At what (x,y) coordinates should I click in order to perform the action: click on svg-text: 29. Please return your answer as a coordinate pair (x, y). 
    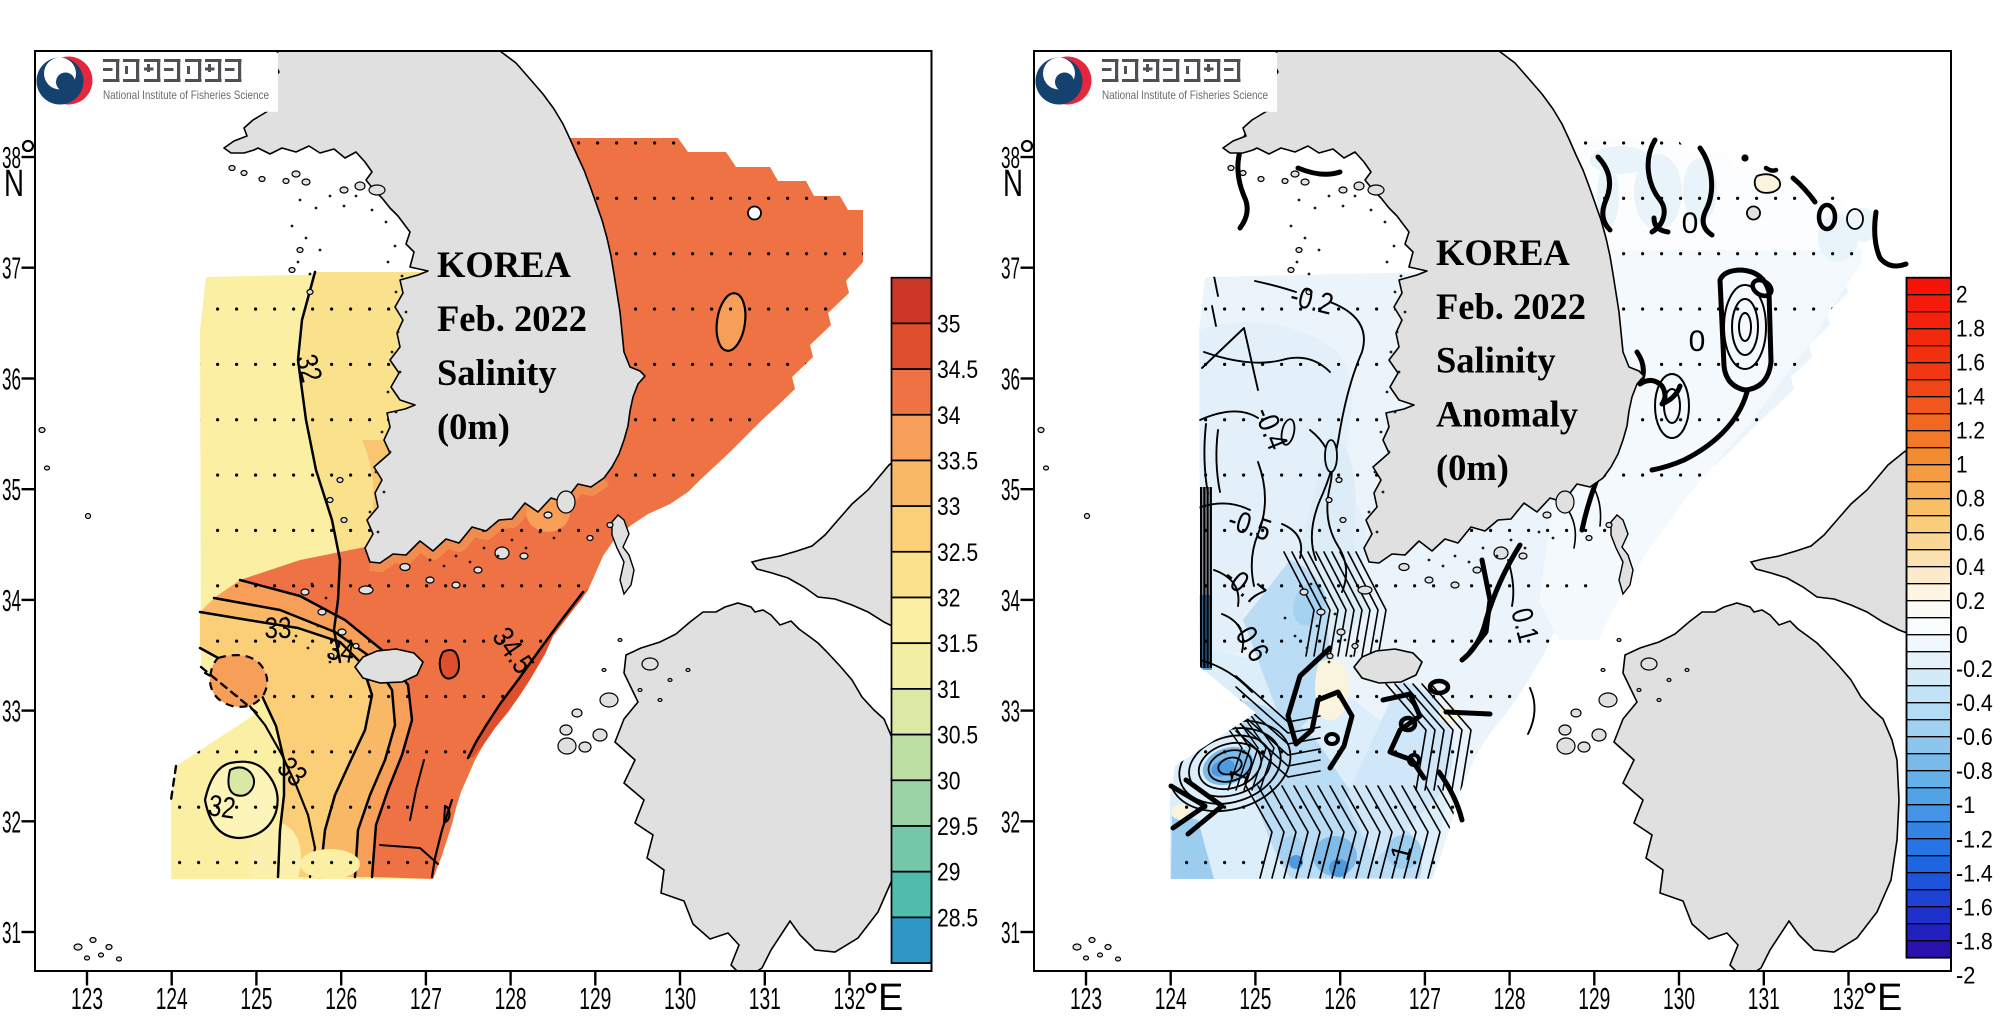
    Looking at the image, I should click on (948, 873).